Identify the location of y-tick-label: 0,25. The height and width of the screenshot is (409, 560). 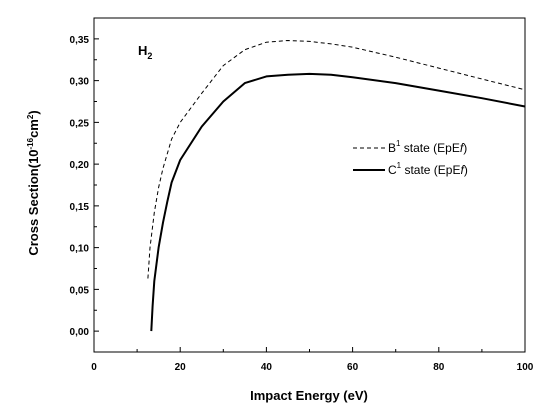
(80, 123).